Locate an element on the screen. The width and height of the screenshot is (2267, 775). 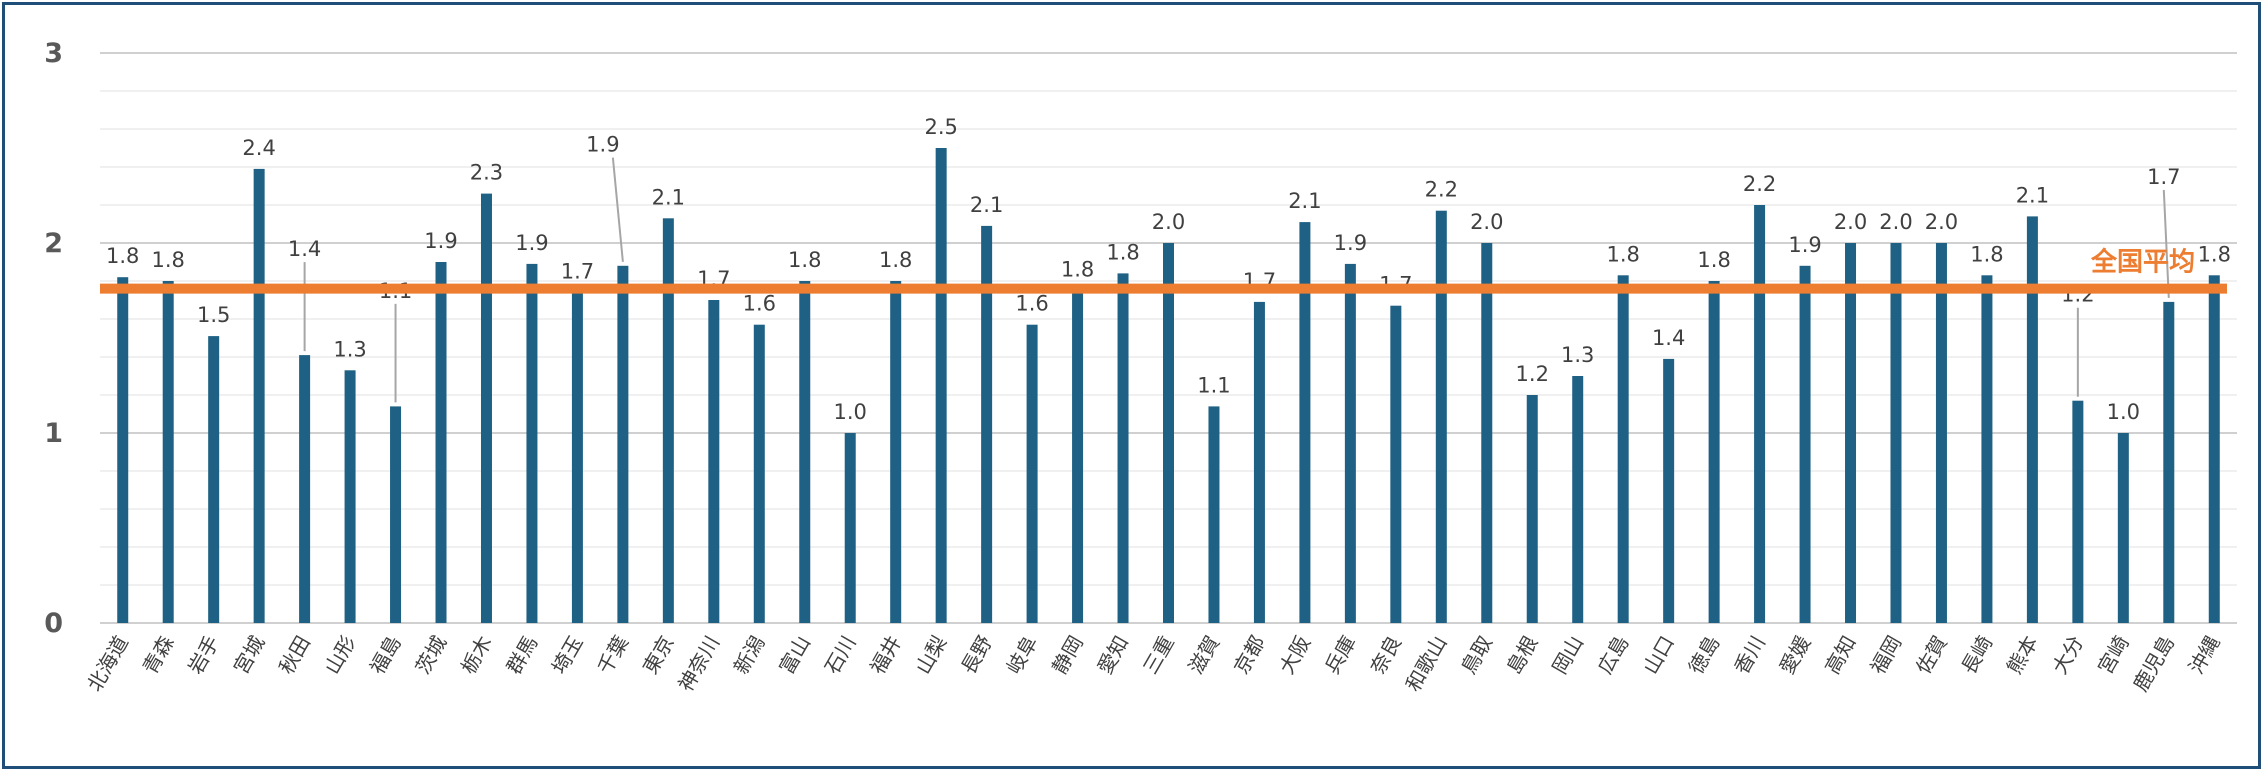
data-label: 1.4 is located at coordinates (1668, 338).